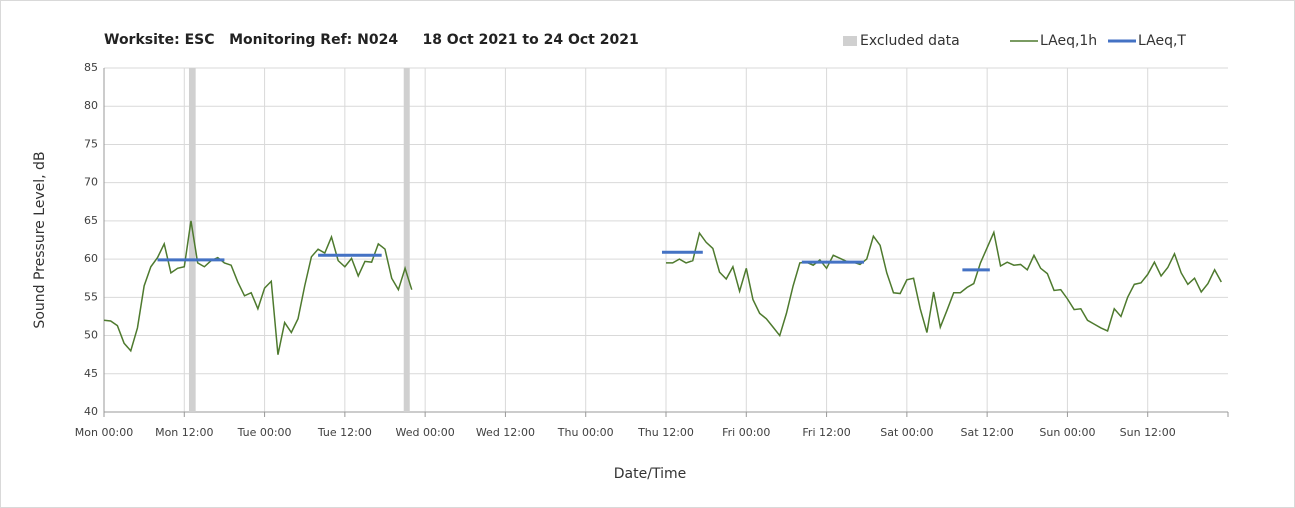 This screenshot has width=1295, height=508. Describe the element at coordinates (264, 432) in the screenshot. I see `x-tick-label: Tue 00:00` at that location.